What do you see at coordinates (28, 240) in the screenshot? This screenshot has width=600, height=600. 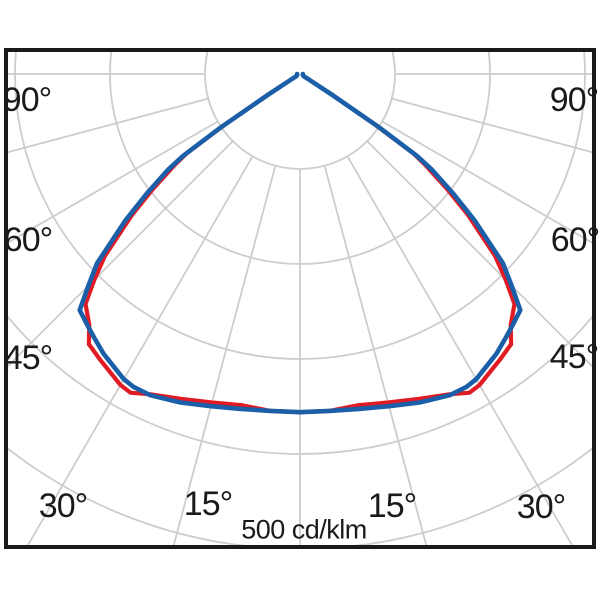 I see `angle-label-left-60: 60°` at bounding box center [28, 240].